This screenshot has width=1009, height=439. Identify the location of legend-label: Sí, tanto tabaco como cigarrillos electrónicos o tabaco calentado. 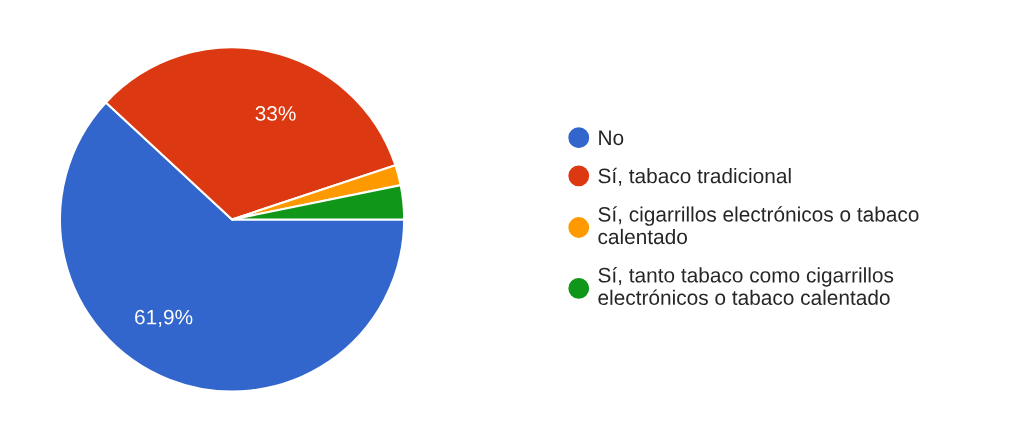
(746, 286).